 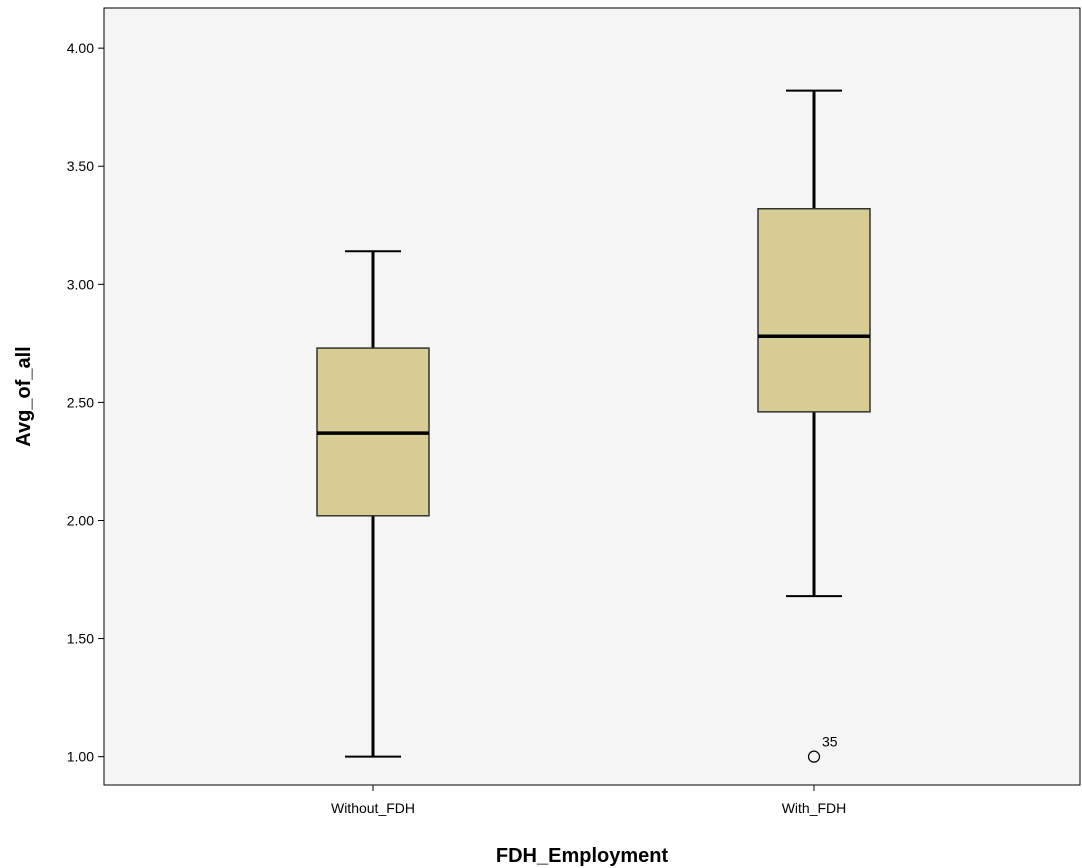 What do you see at coordinates (80, 402) in the screenshot?
I see `y-tick-label: 2.50` at bounding box center [80, 402].